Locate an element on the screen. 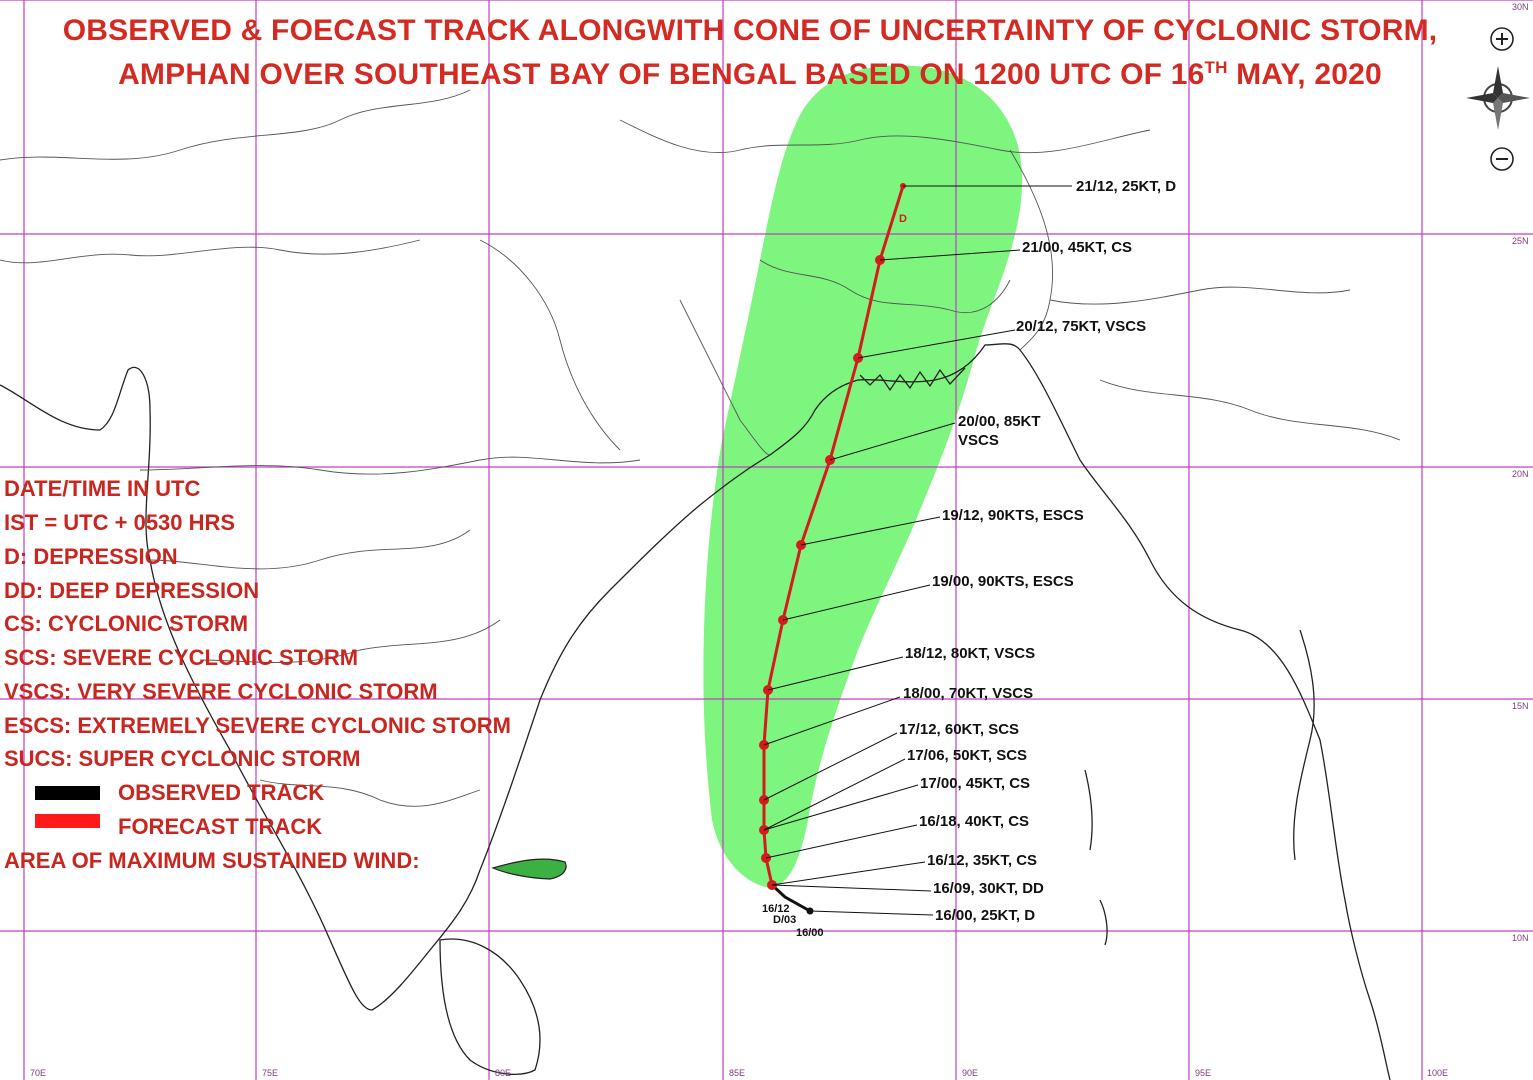 This screenshot has height=1080, width=1533. legend-scs: SCS: SEVERE CYCLONIC STORM is located at coordinates (181, 657).